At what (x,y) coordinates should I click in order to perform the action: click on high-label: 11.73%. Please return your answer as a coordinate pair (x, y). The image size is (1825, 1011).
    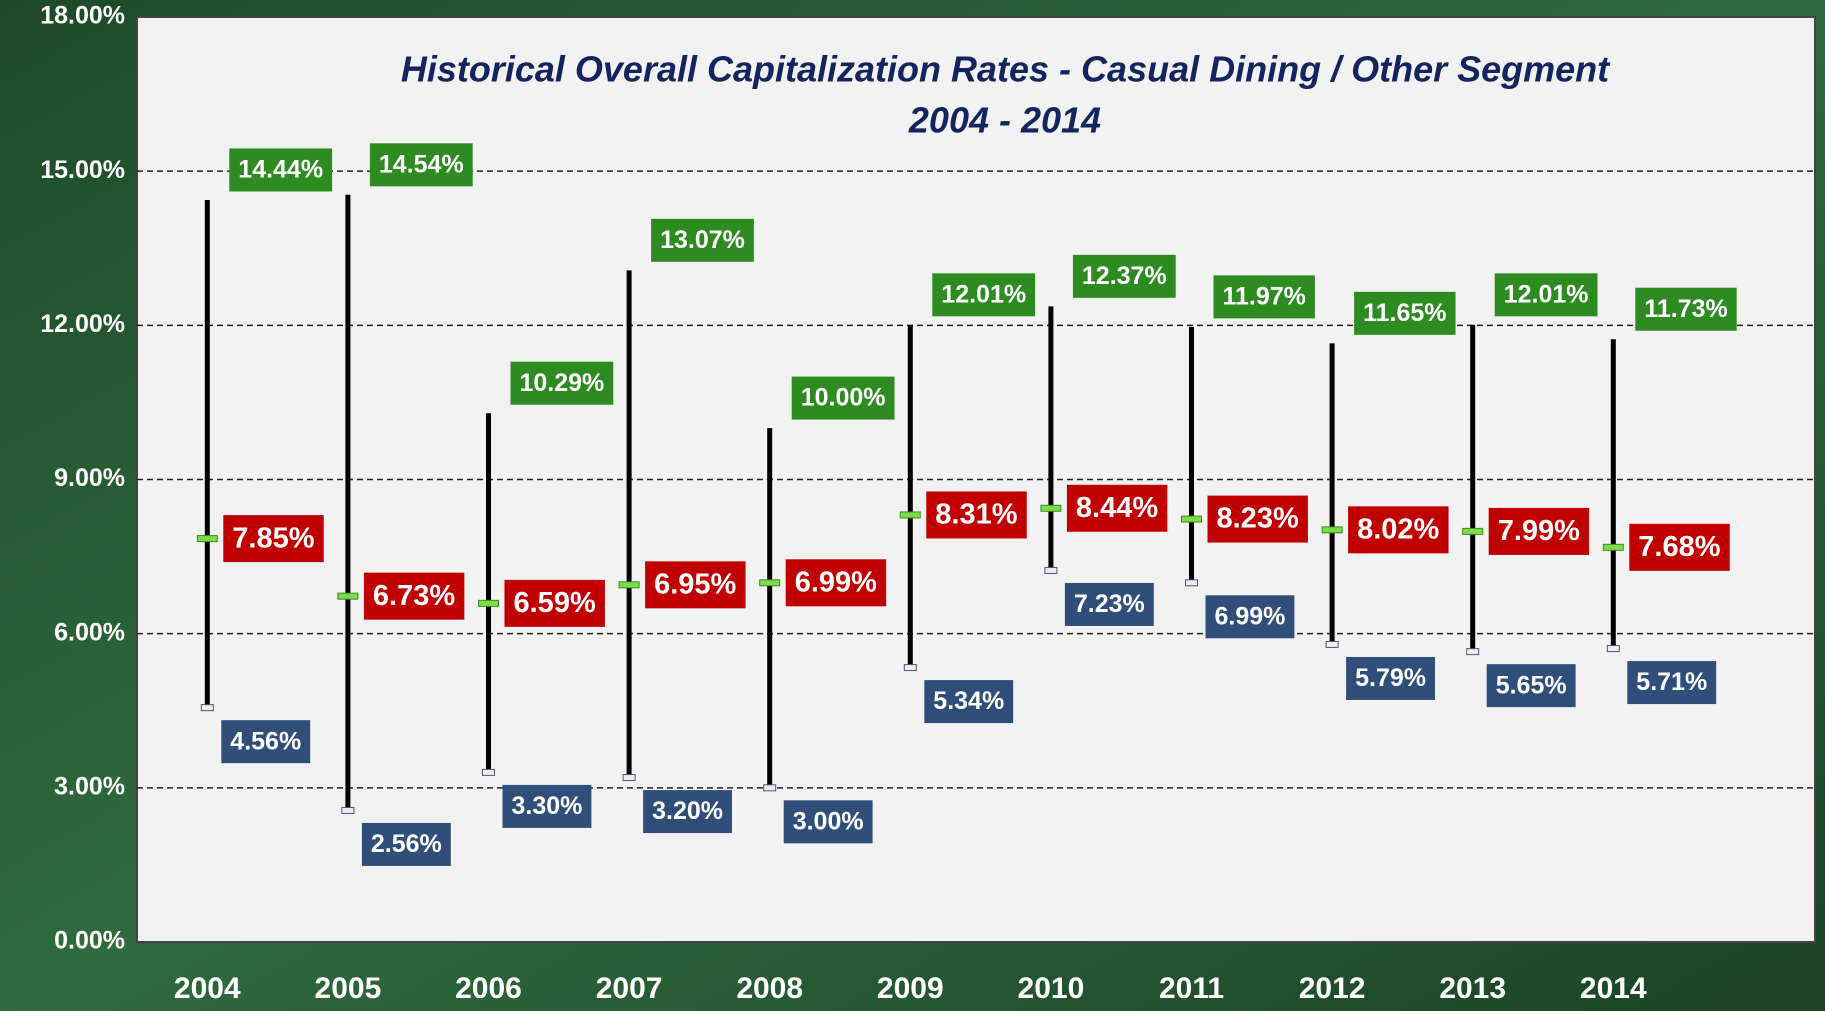
    Looking at the image, I should click on (1686, 309).